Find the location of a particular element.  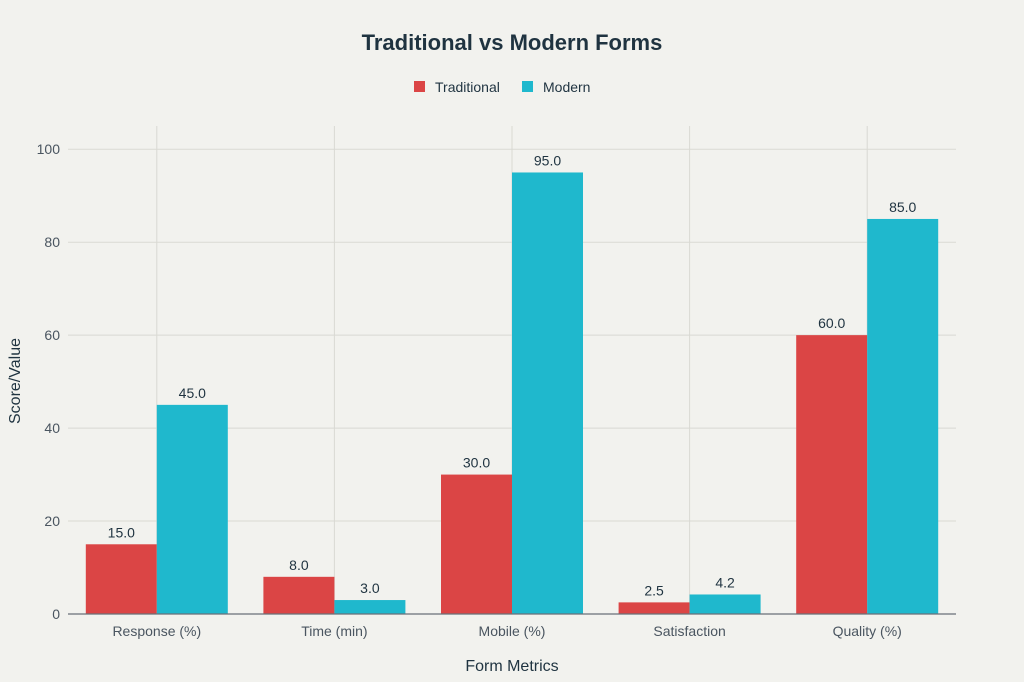

data-label-traditional-4: 60.0 is located at coordinates (831, 323).